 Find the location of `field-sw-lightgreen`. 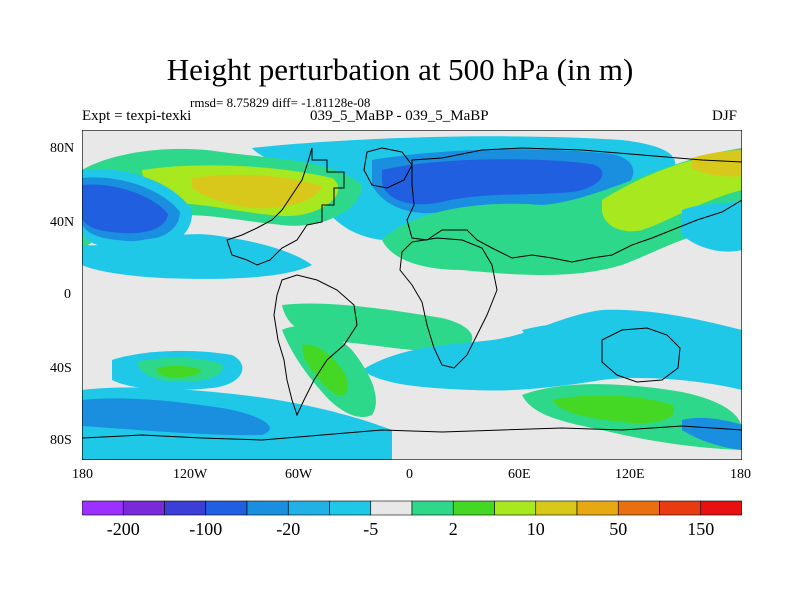

field-sw-lightgreen is located at coordinates (179, 371).